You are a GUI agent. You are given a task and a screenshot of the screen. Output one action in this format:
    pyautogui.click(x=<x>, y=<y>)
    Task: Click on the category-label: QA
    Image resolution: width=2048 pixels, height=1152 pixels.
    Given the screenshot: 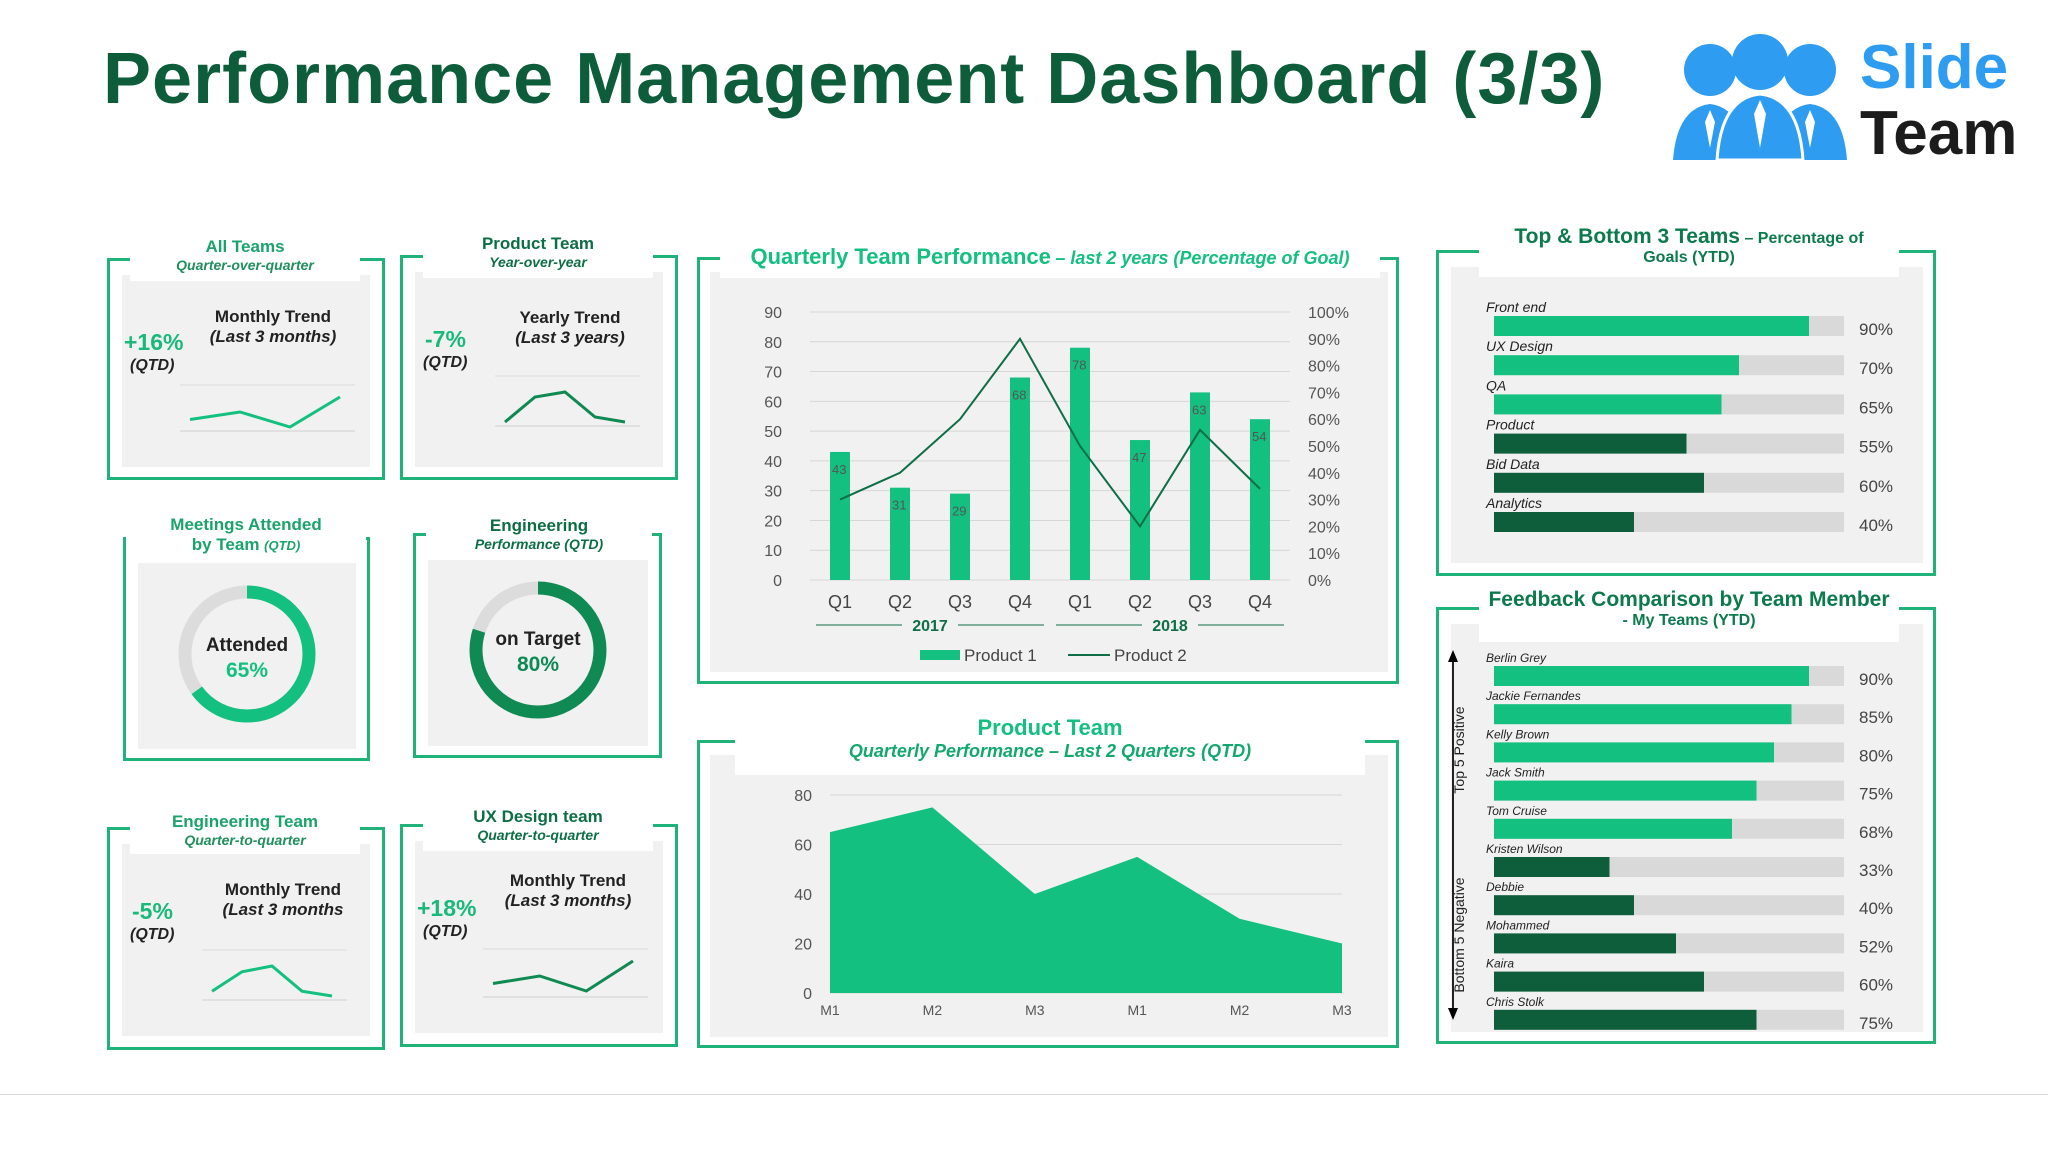 What is the action you would take?
    pyautogui.click(x=1496, y=385)
    